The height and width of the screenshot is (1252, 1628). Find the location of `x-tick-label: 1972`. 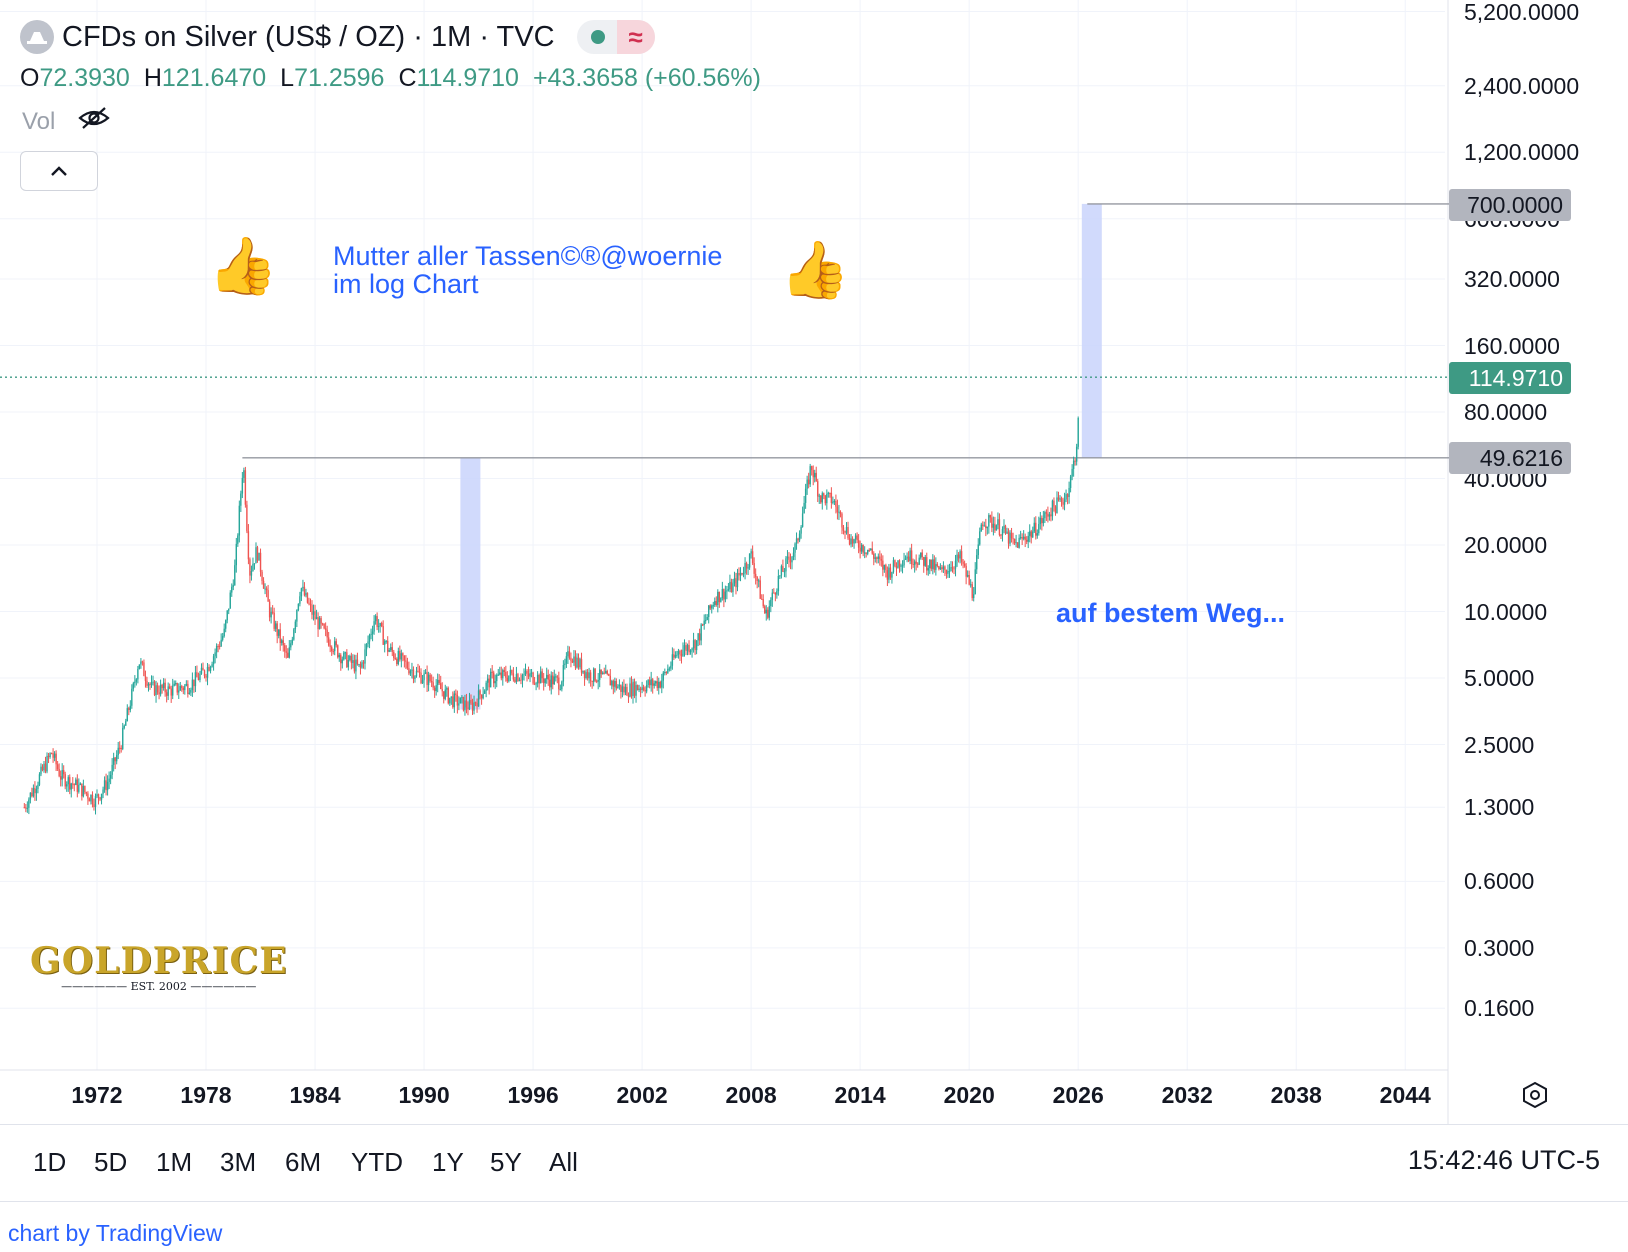

x-tick-label: 1972 is located at coordinates (97, 1095).